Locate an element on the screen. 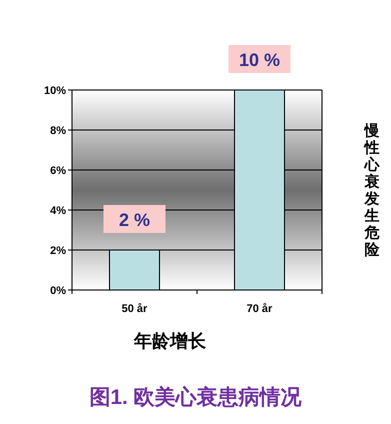  y-axis-title: 慢性心衰发生危险 is located at coordinates (372, 190).